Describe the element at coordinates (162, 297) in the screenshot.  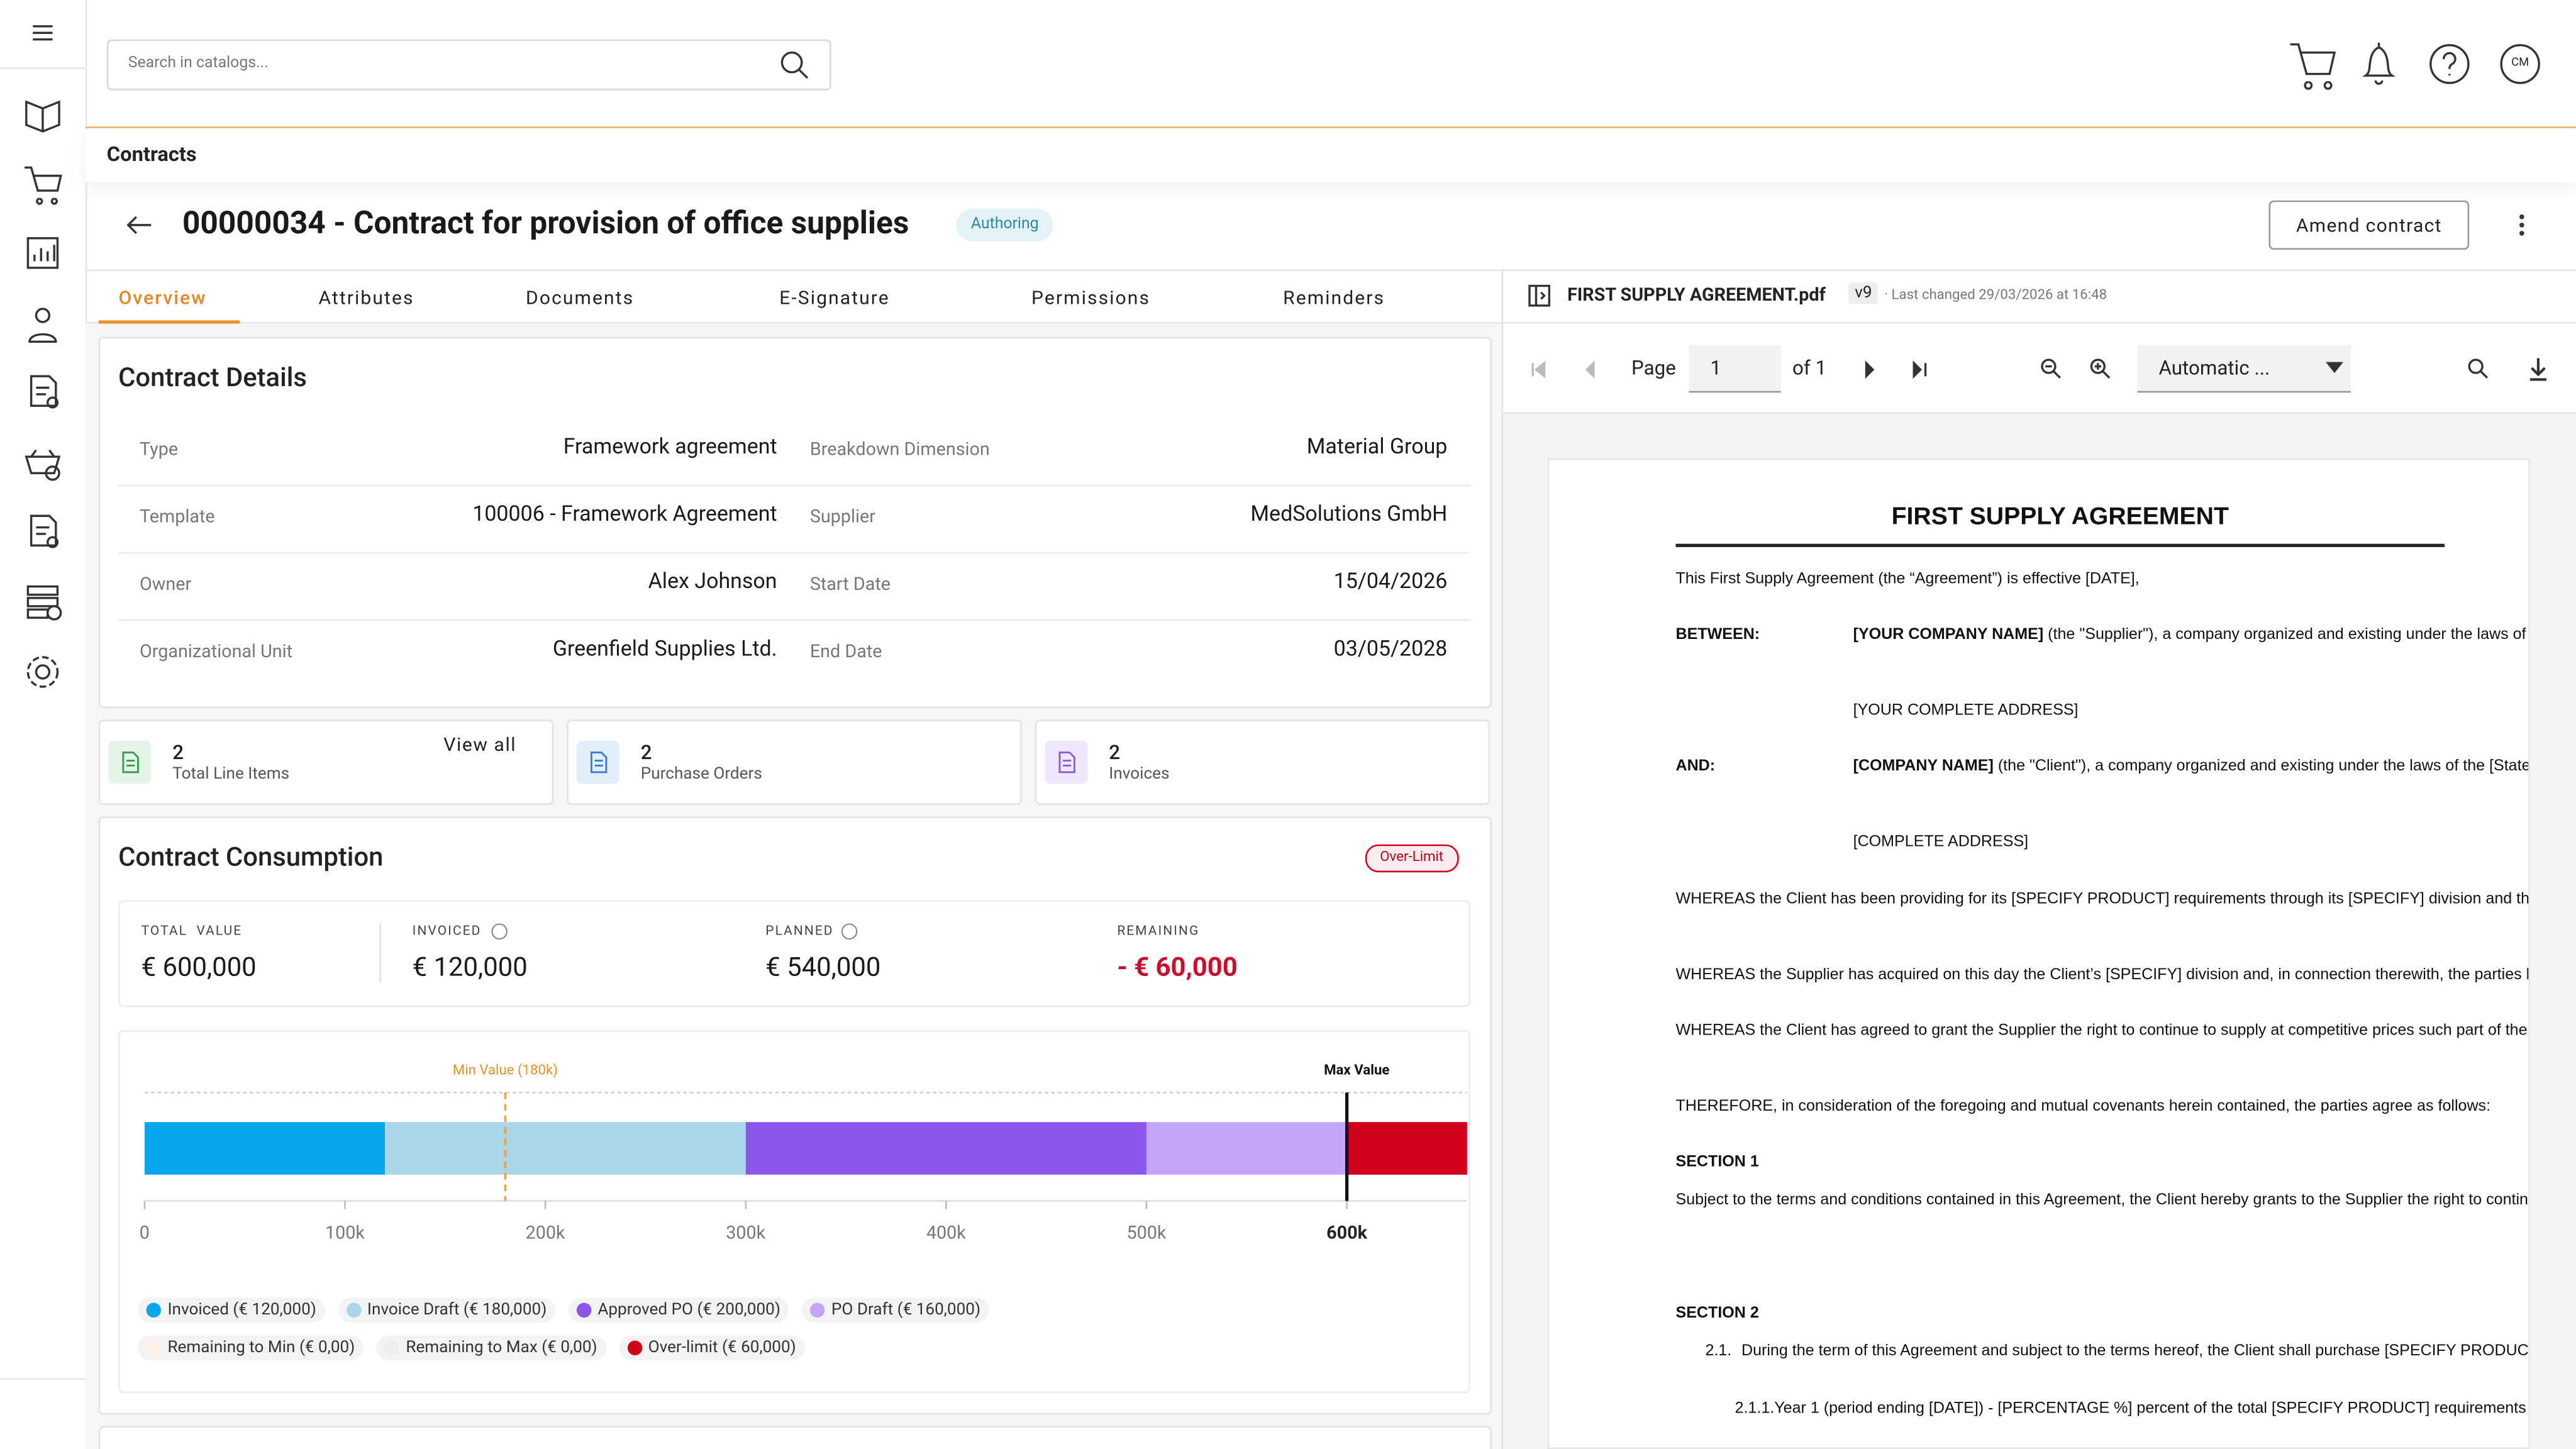
I see `tab: Overview` at that location.